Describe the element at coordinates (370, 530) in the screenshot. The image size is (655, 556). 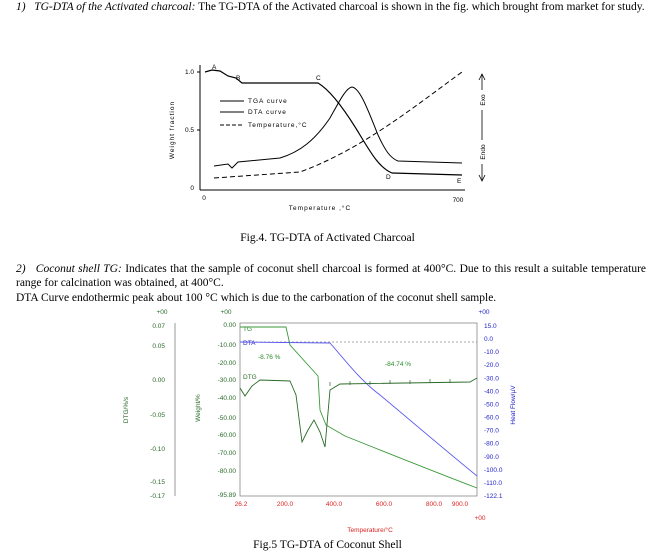
I see `x-axis-title: Temperature/°C` at that location.